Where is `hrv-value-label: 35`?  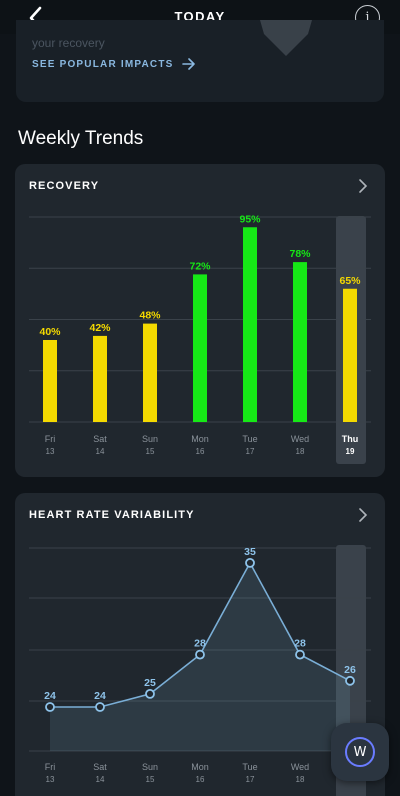 hrv-value-label: 35 is located at coordinates (250, 552).